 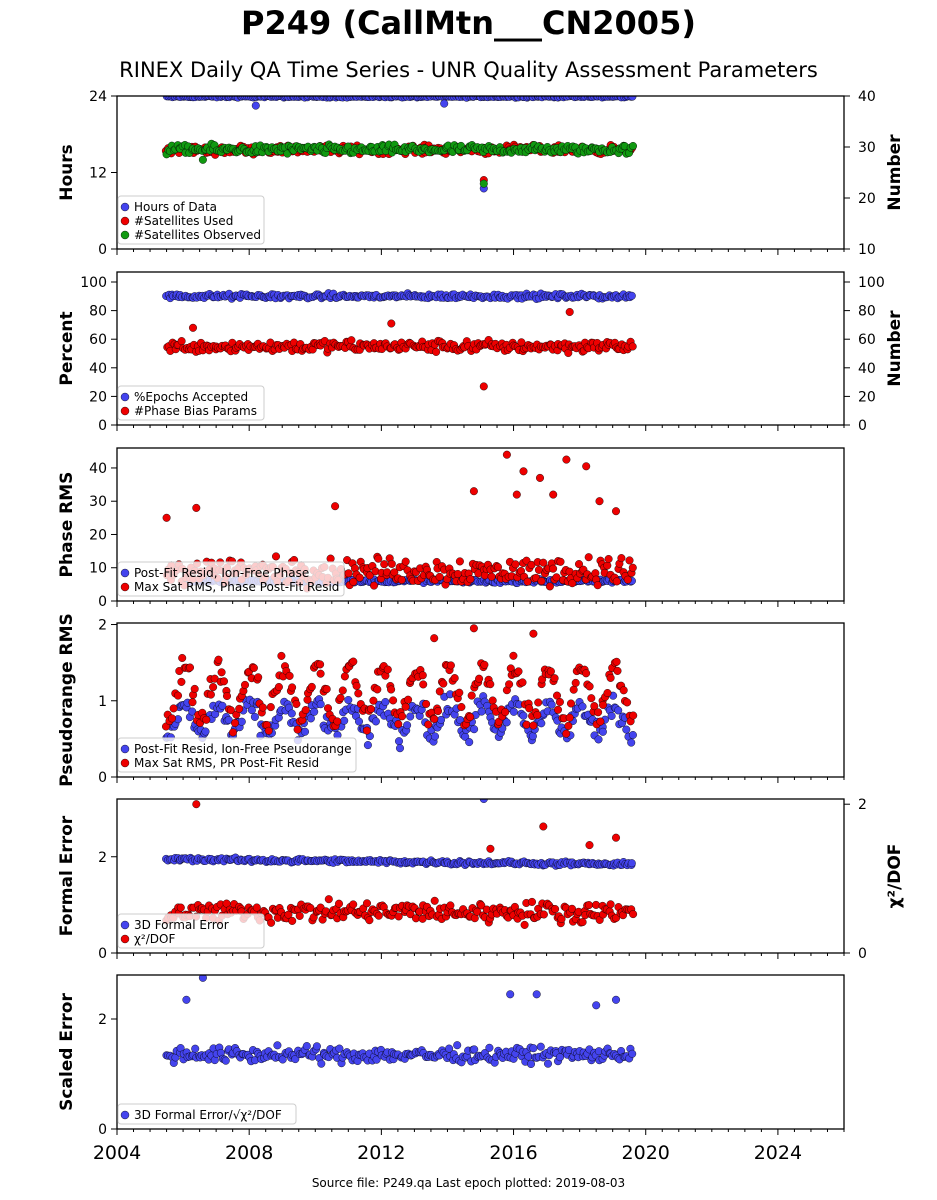 I want to click on y2-tick-label: 2, so click(x=862, y=805).